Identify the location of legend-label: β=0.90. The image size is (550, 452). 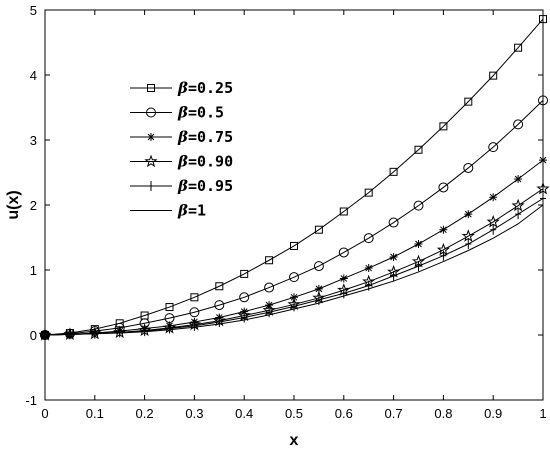
(205, 162).